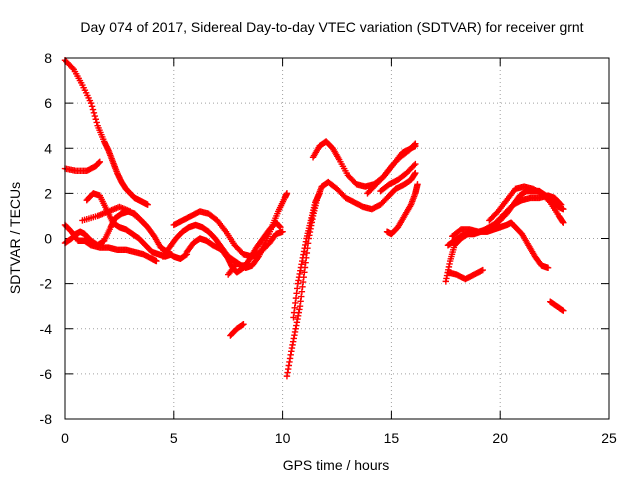  Describe the element at coordinates (237, 330) in the screenshot. I see `series-s11` at that location.